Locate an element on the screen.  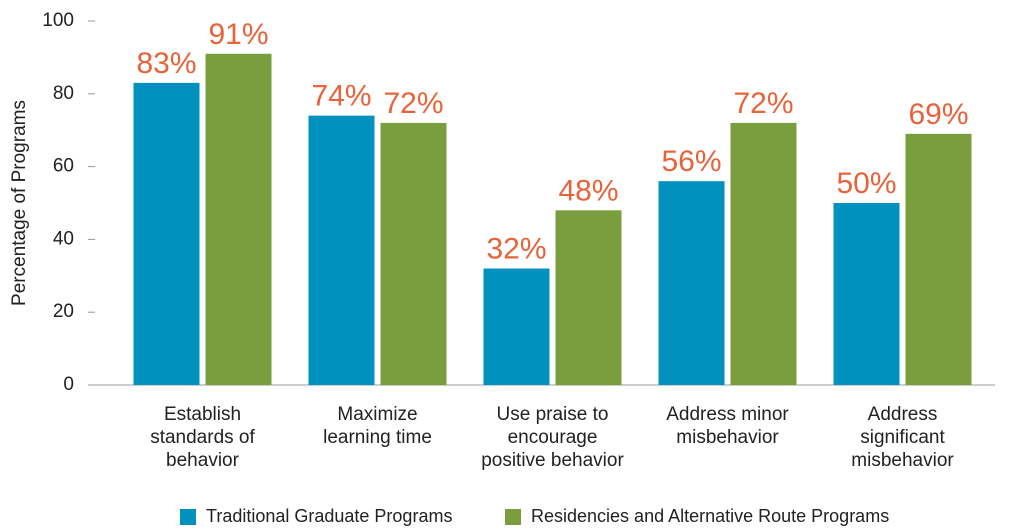
legend-label: Traditional Graduate Programs is located at coordinates (329, 516).